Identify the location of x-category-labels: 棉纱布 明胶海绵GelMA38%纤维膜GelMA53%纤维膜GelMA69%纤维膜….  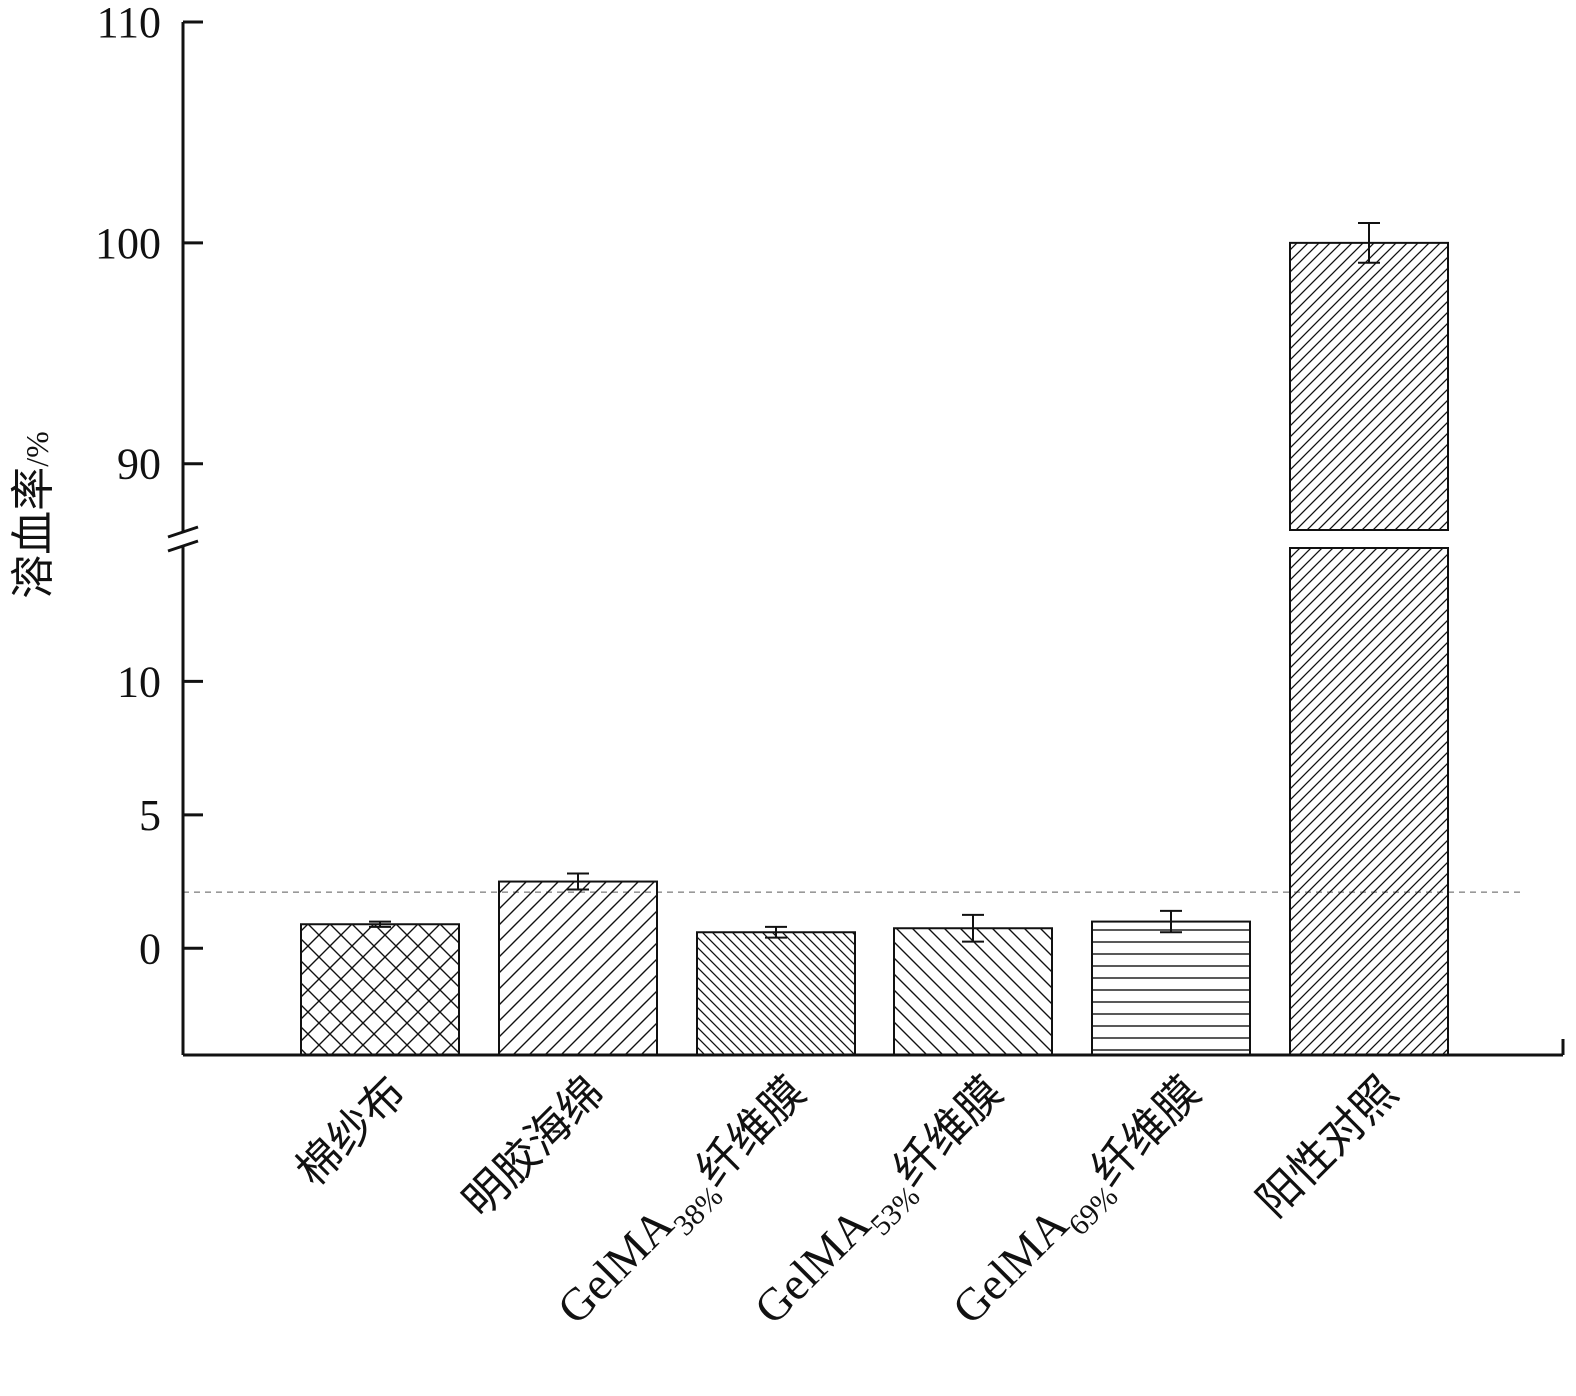
(847, 1200).